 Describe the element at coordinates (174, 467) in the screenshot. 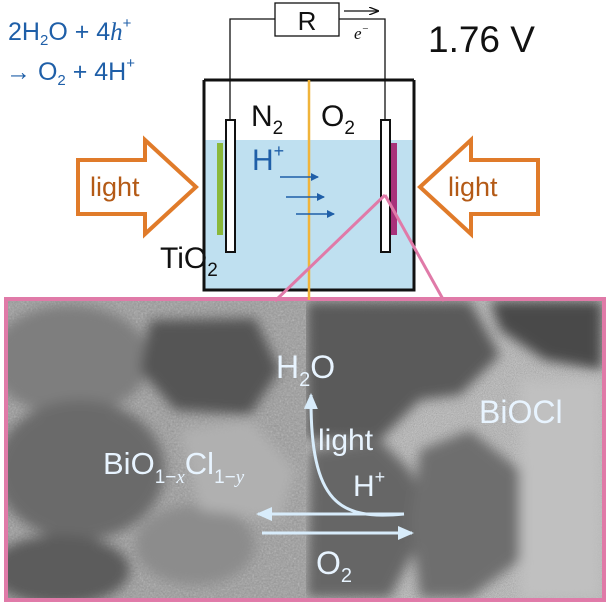

I see `bio-xcl-label: BiO1−xCl1−y` at that location.